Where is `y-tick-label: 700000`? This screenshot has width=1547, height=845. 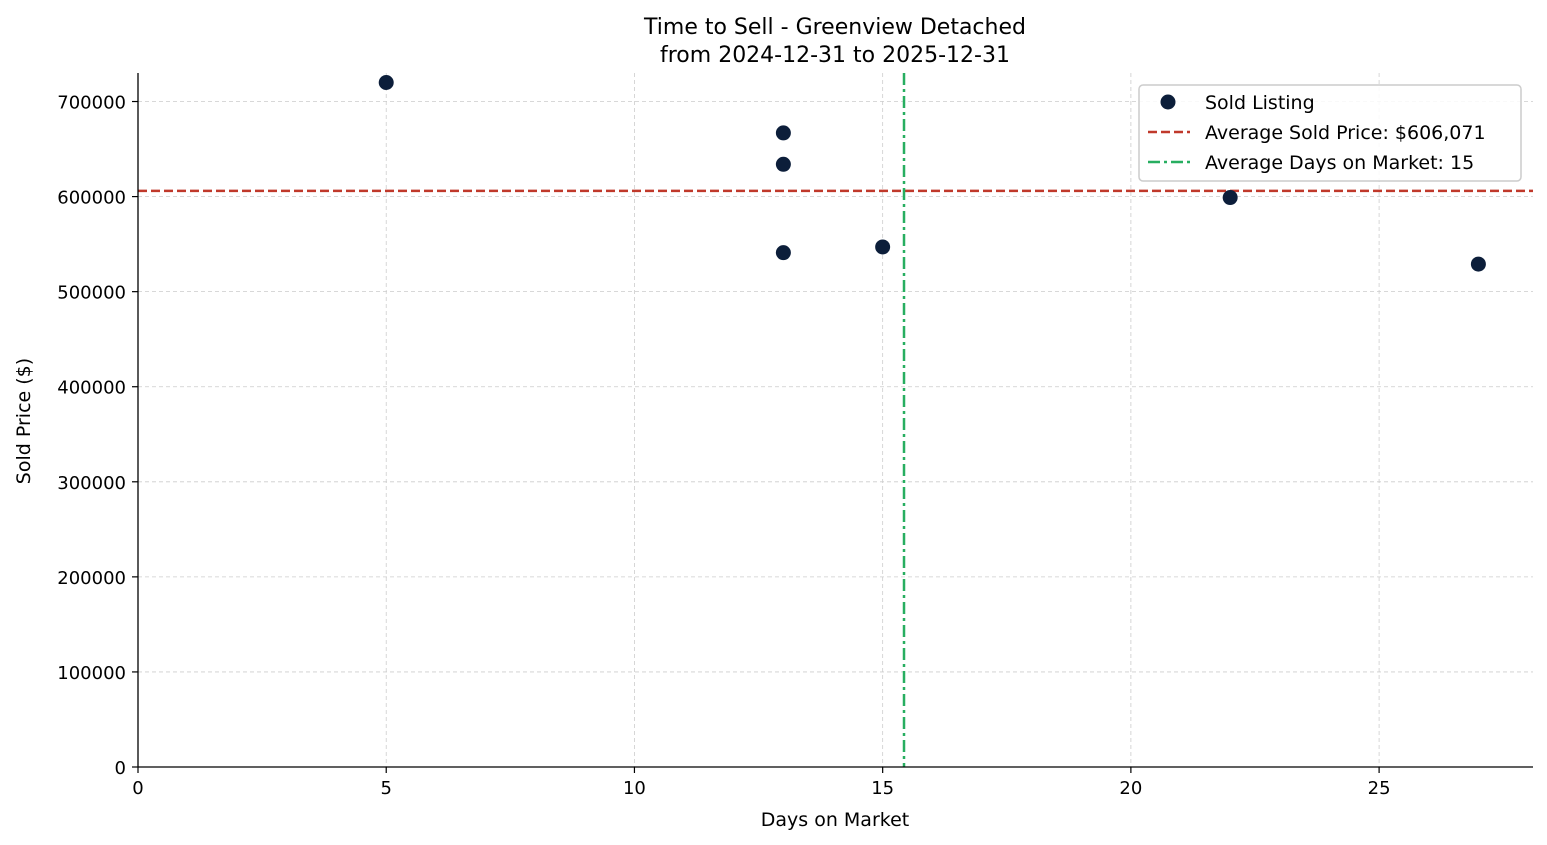 y-tick-label: 700000 is located at coordinates (91, 103).